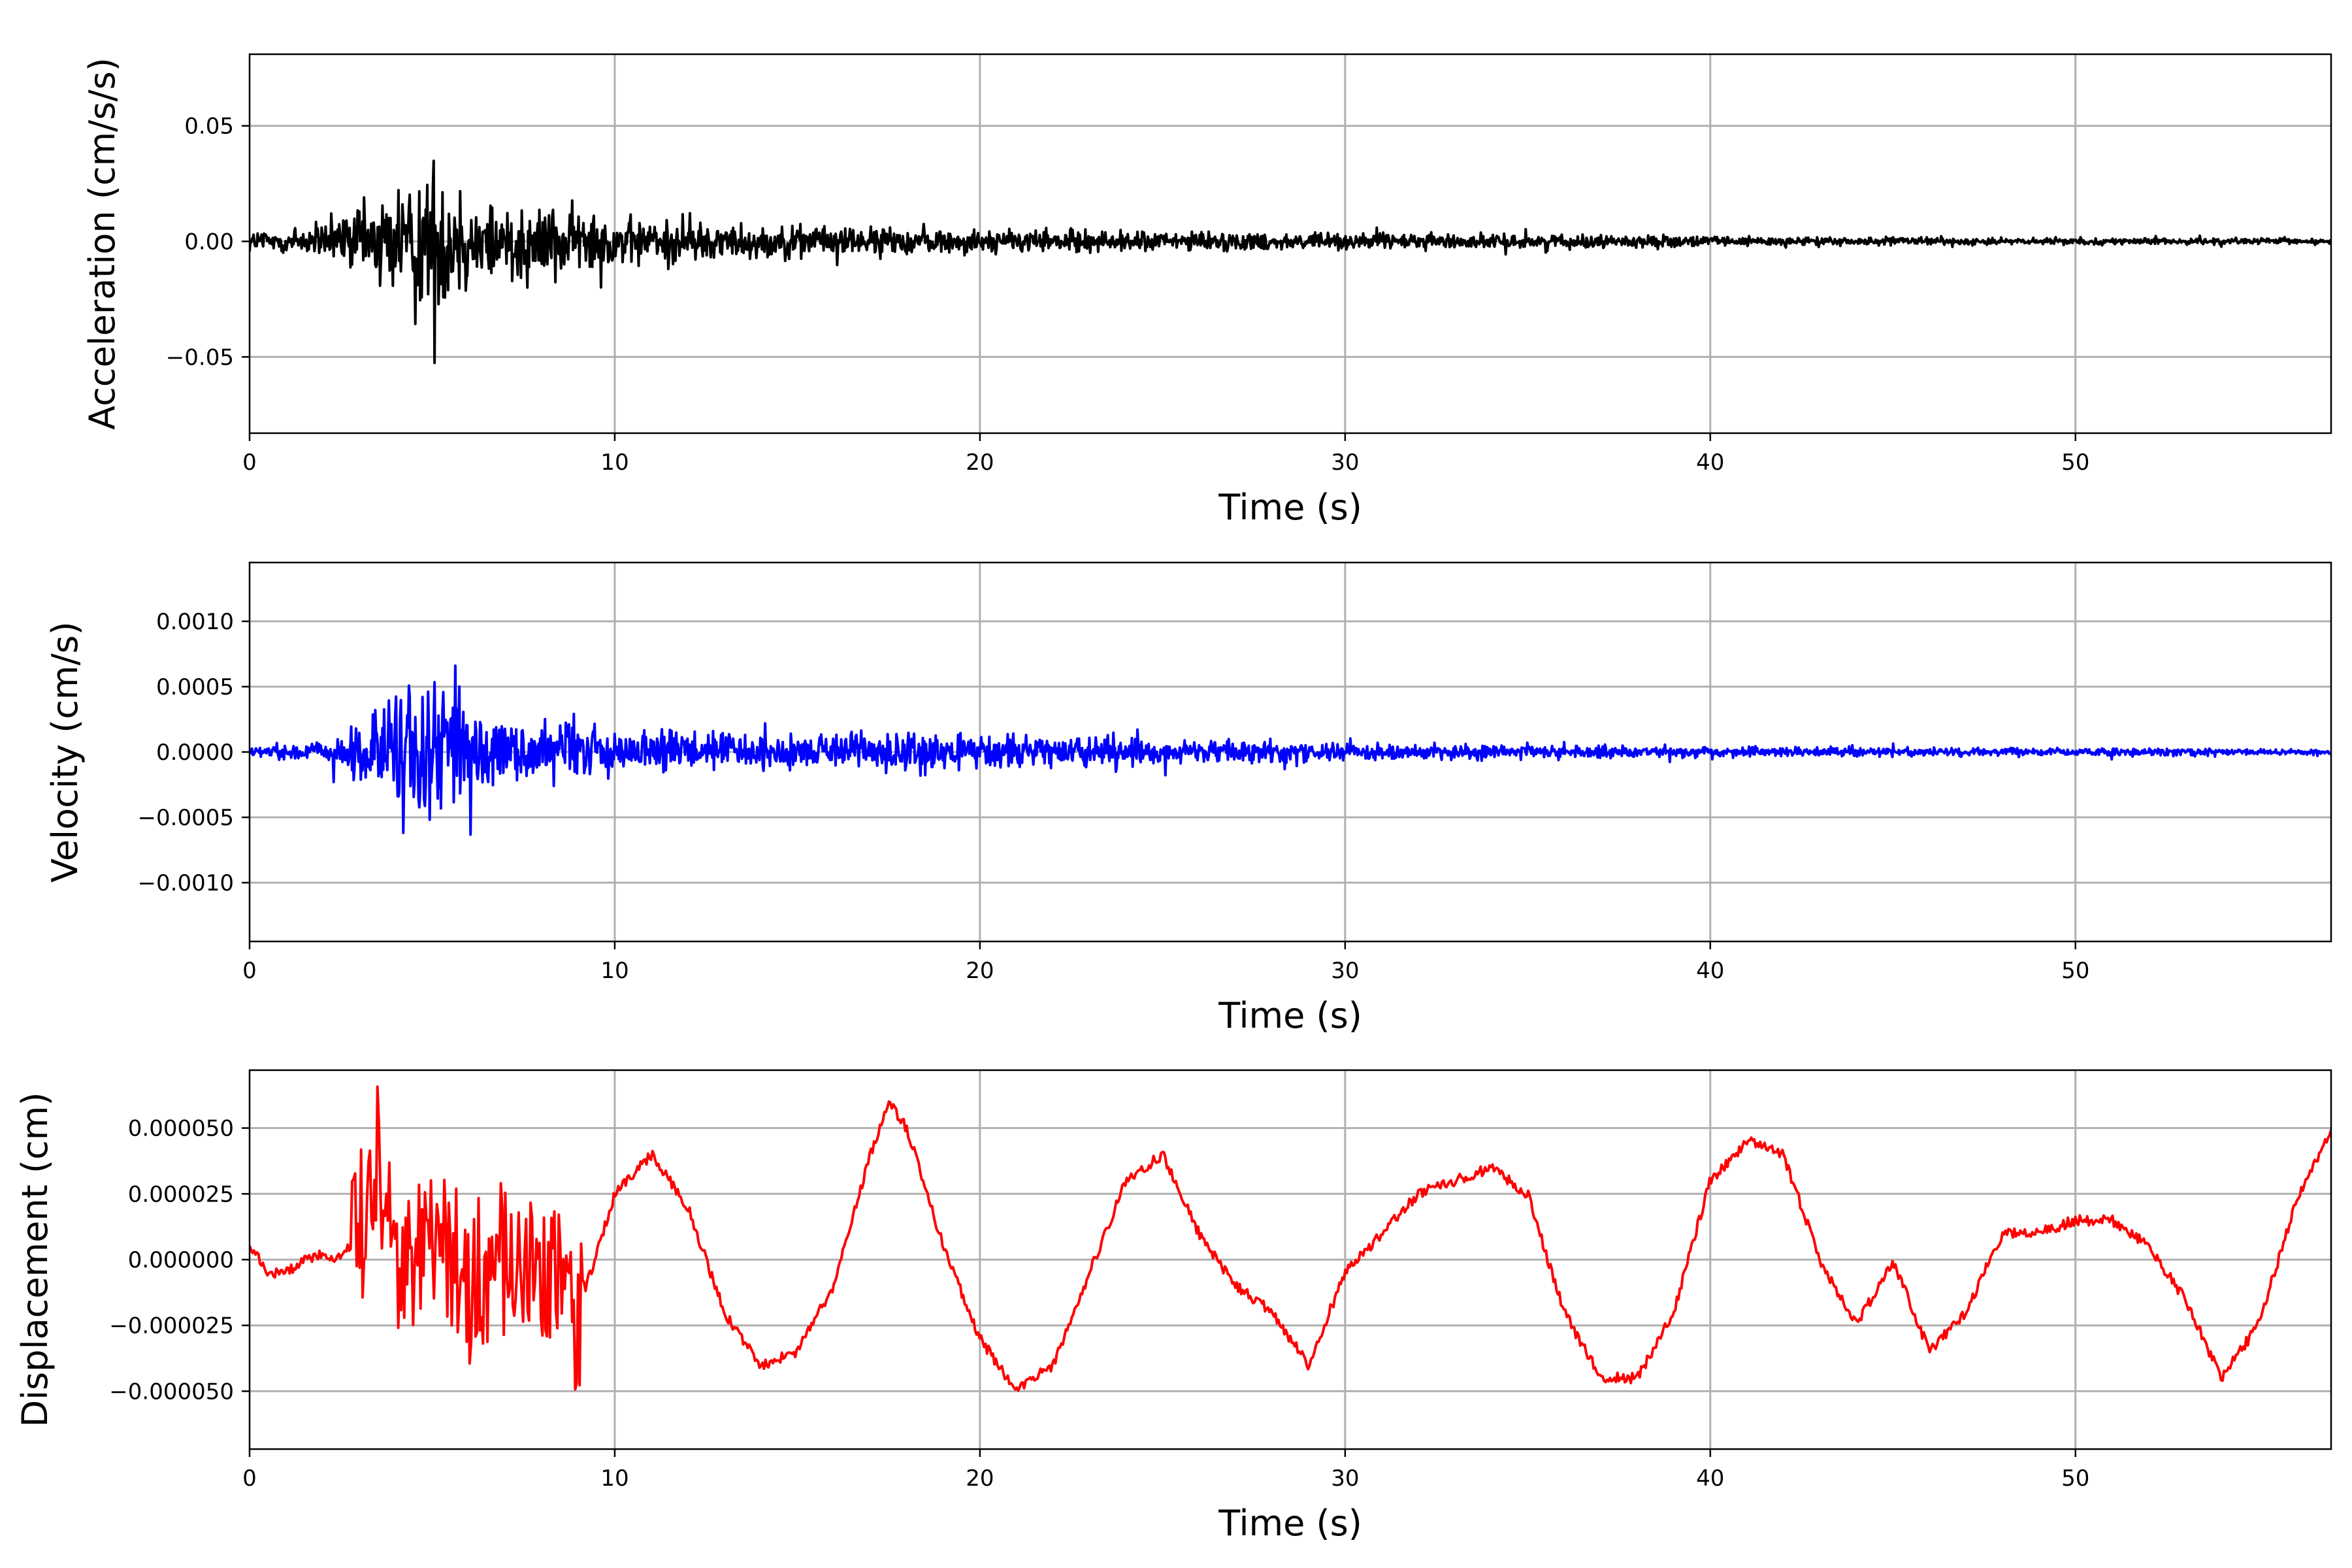 This screenshot has height=1568, width=2352. I want to click on y-tick-label: 0.000025, so click(181, 1194).